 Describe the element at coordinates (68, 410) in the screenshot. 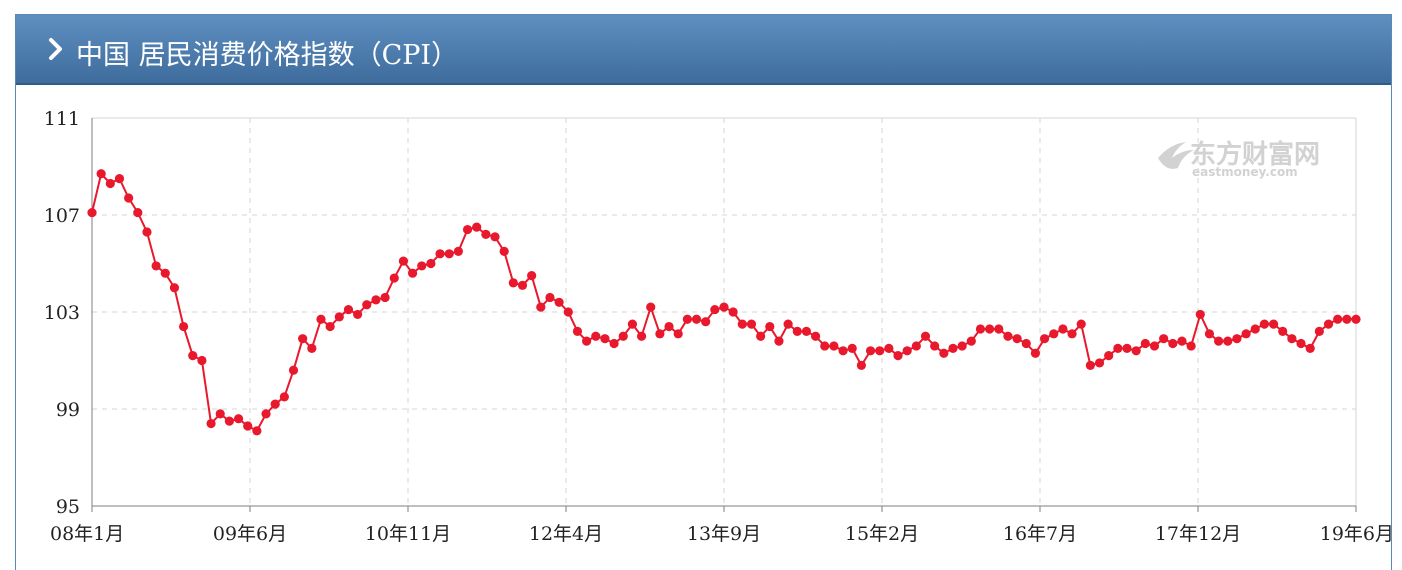

I see `y-tick-label: 99` at that location.